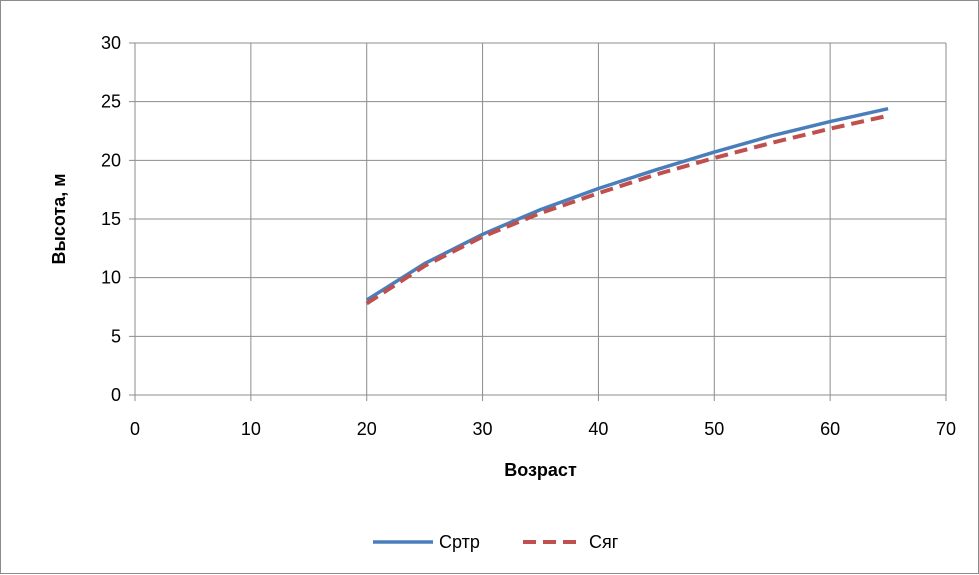 This screenshot has height=575, width=979. I want to click on y-tick-label-0: 0, so click(116, 395).